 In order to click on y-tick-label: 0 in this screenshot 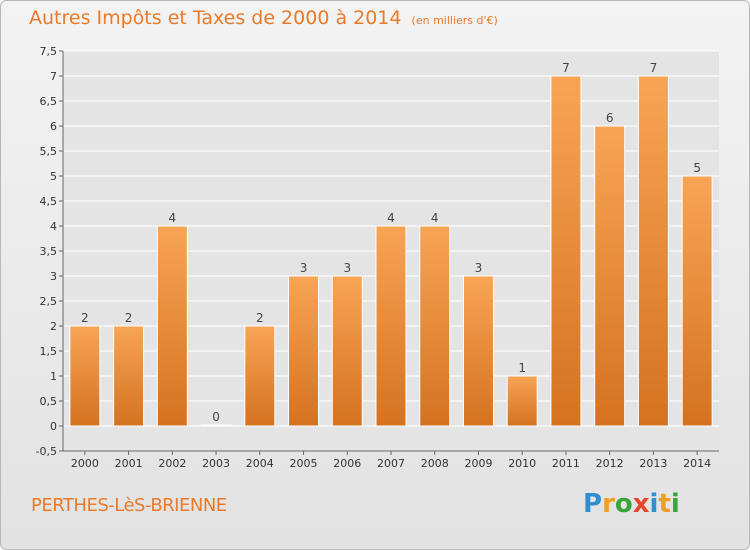, I will do `click(53, 426)`.